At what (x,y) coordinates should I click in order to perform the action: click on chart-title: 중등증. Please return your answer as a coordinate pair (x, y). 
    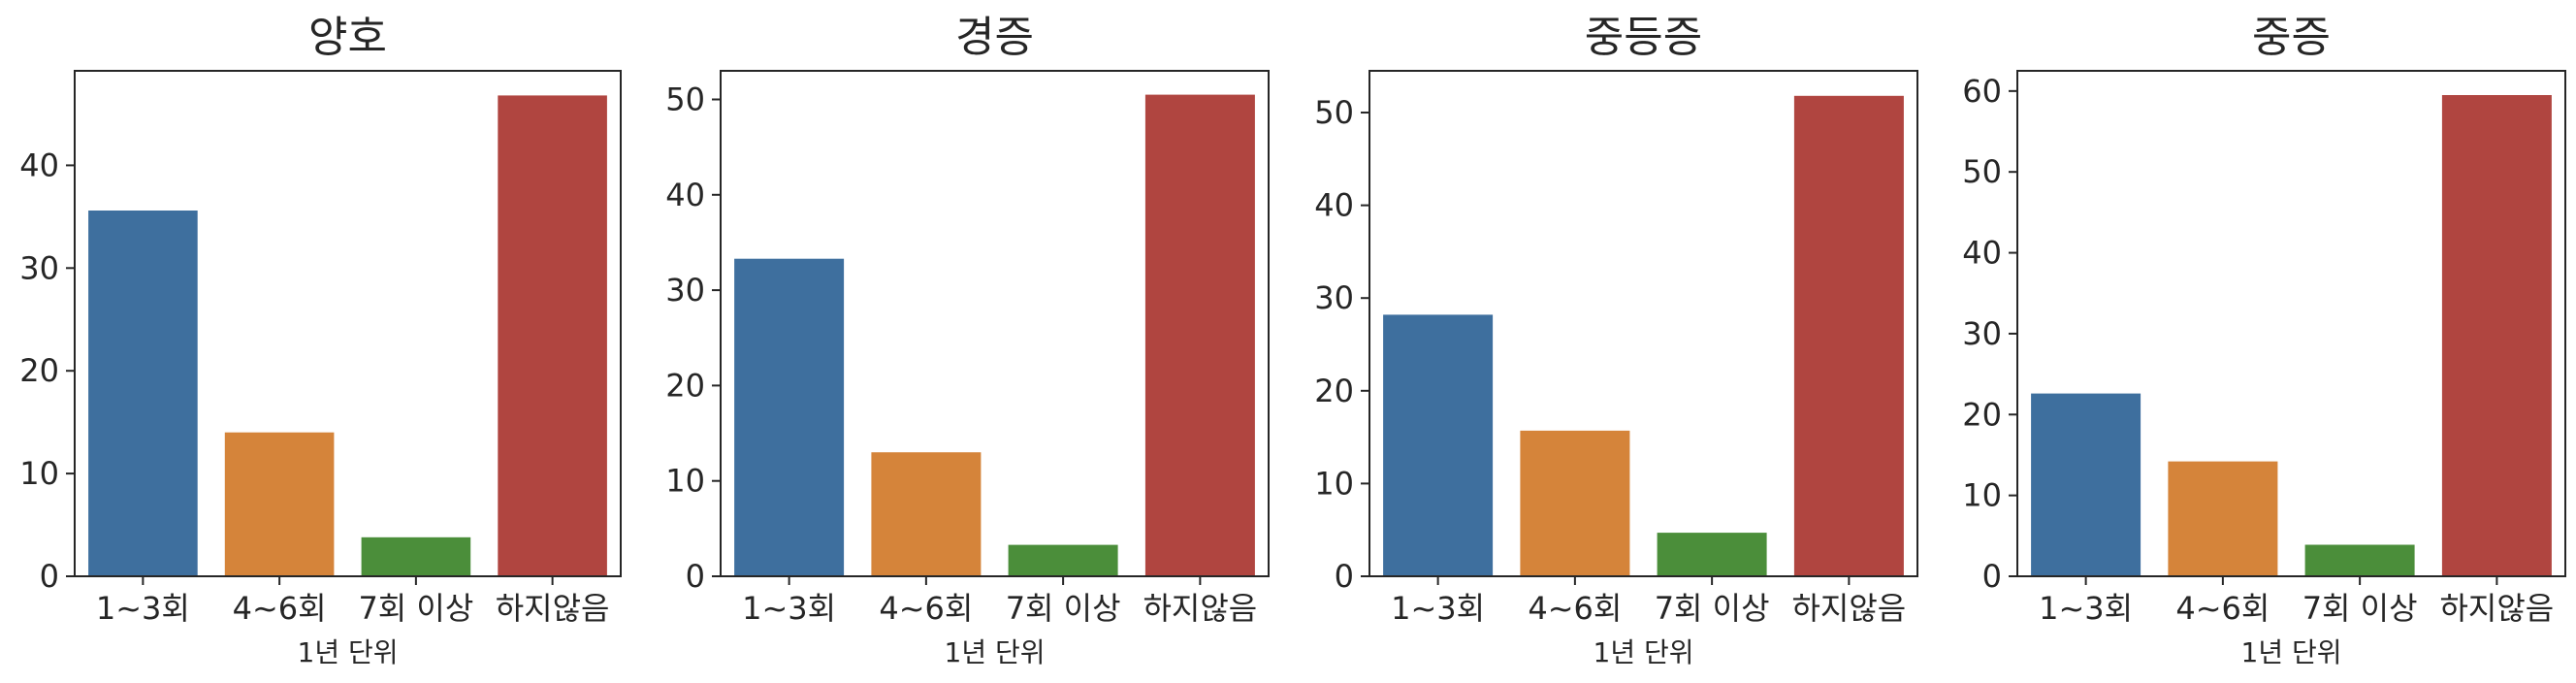
    Looking at the image, I should click on (1643, 37).